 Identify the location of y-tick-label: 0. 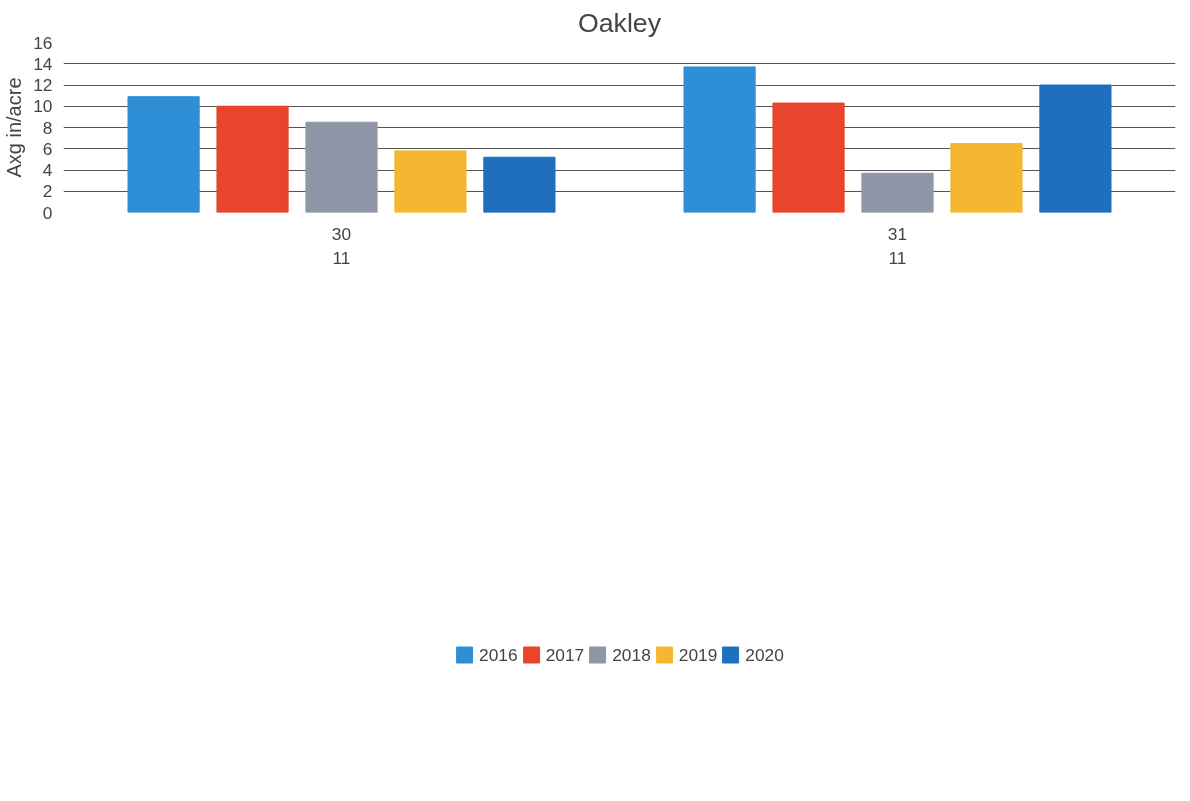
(47, 212).